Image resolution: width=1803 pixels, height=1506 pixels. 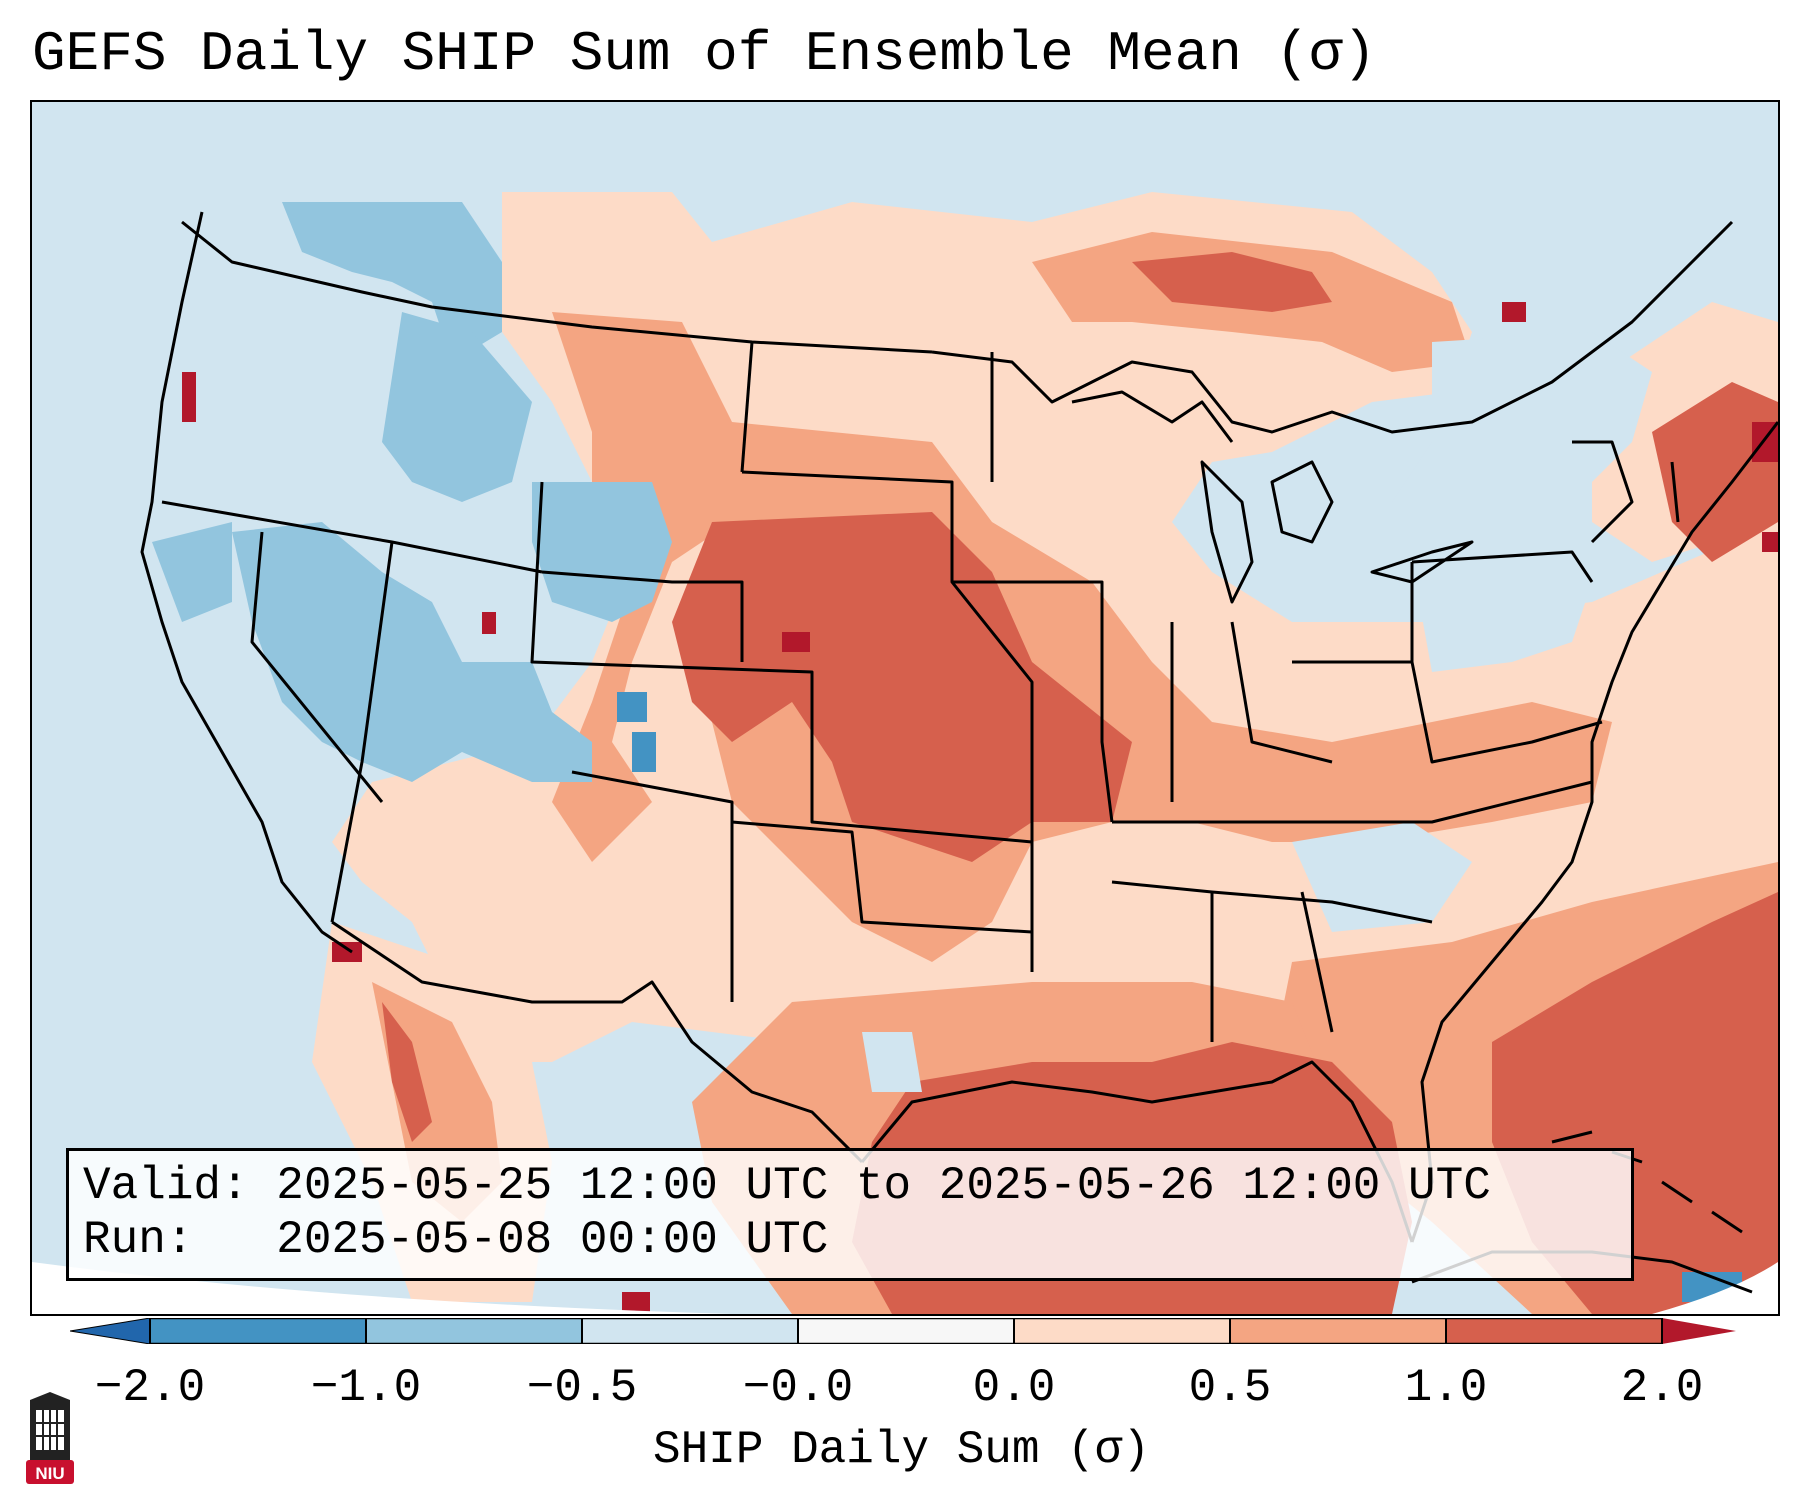 What do you see at coordinates (50, 1438) in the screenshot?
I see `niu-logo: NIU` at bounding box center [50, 1438].